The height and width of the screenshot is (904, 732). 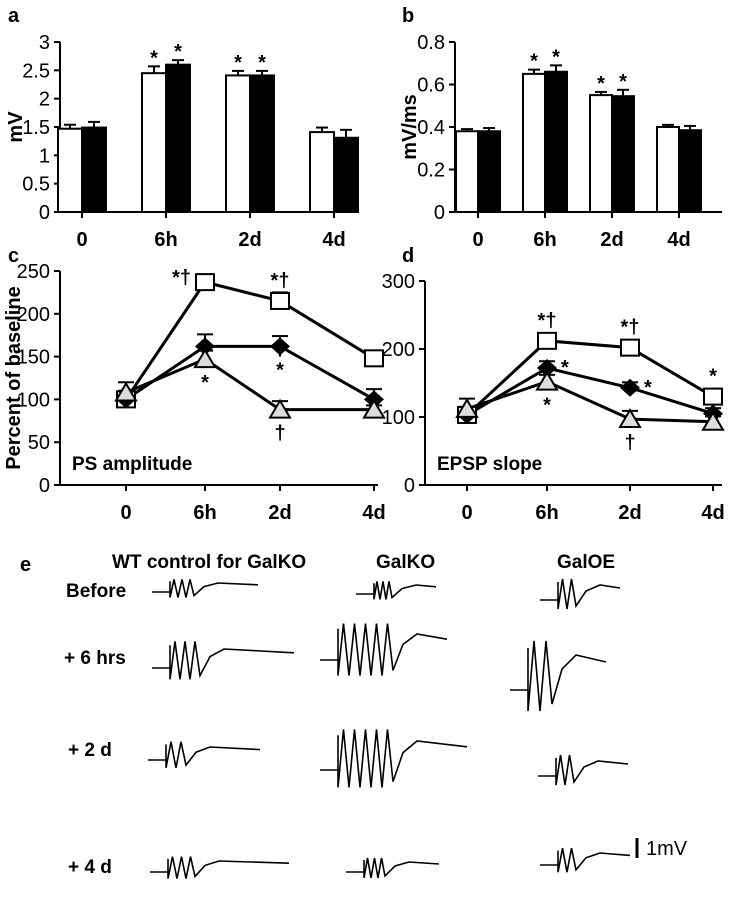 I want to click on panel-b: b 0 0.2 0.4 0.6 0.8 mV/ms 0 6h 2d 4d * * * *, so click(x=560, y=128).